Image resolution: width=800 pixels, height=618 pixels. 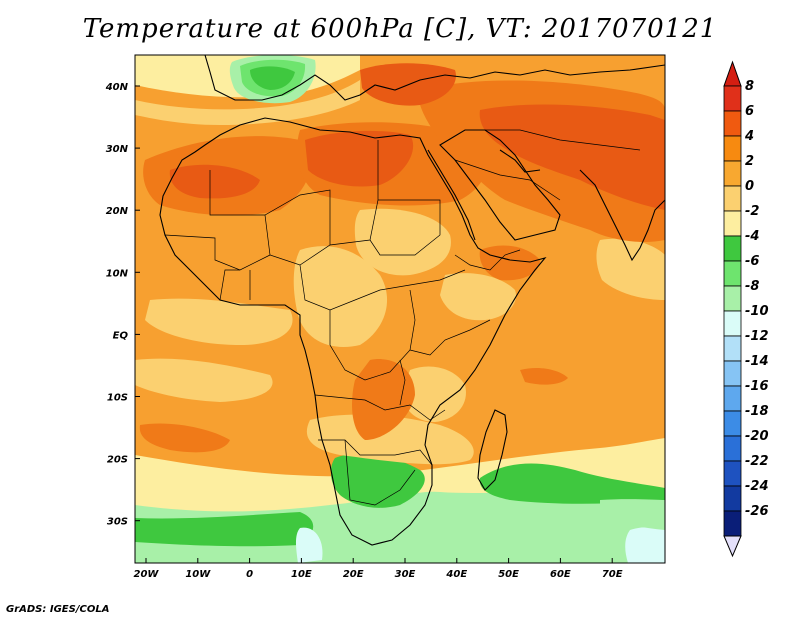 I want to click on colorbar-label: -8, so click(x=752, y=286).